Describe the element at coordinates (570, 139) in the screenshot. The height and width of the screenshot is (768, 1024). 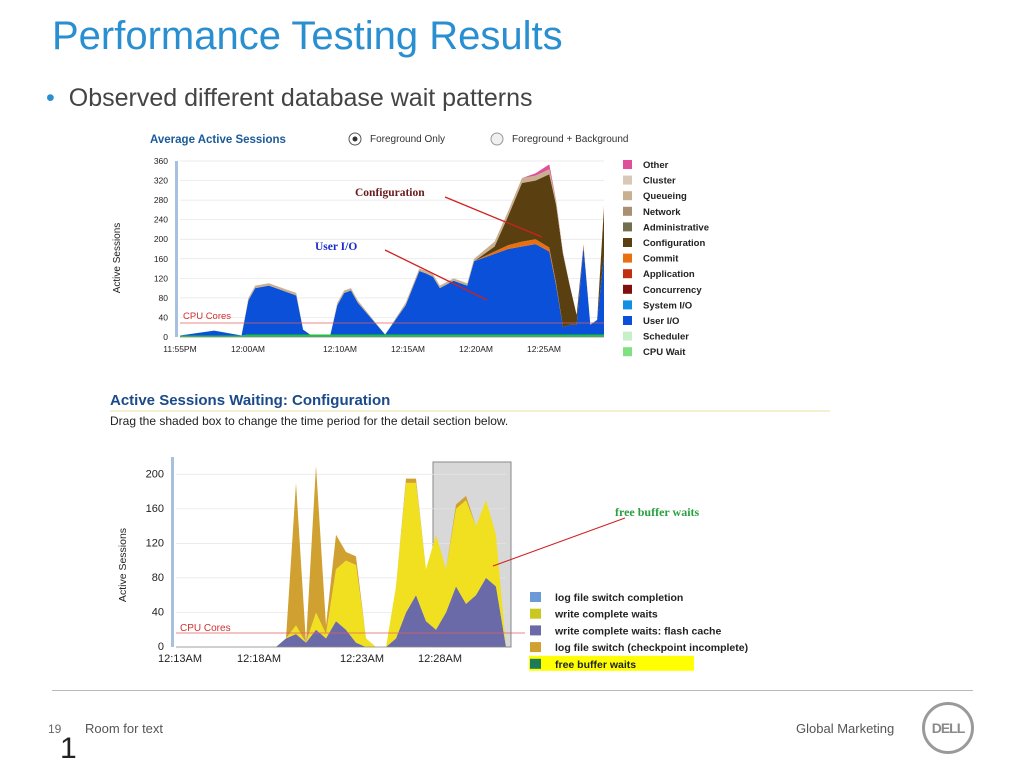
I see `radio-label-foreground-background: Foreground + Background` at that location.